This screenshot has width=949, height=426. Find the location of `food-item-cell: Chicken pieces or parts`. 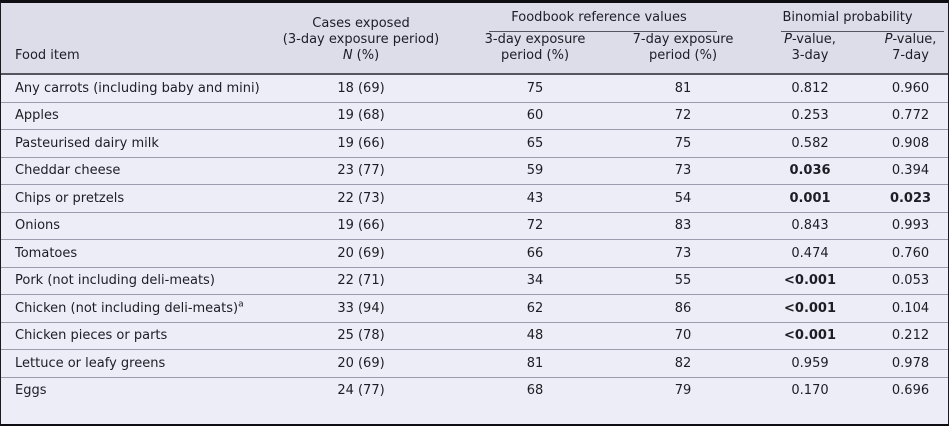

food-item-cell: Chicken pieces or parts is located at coordinates (136, 335).